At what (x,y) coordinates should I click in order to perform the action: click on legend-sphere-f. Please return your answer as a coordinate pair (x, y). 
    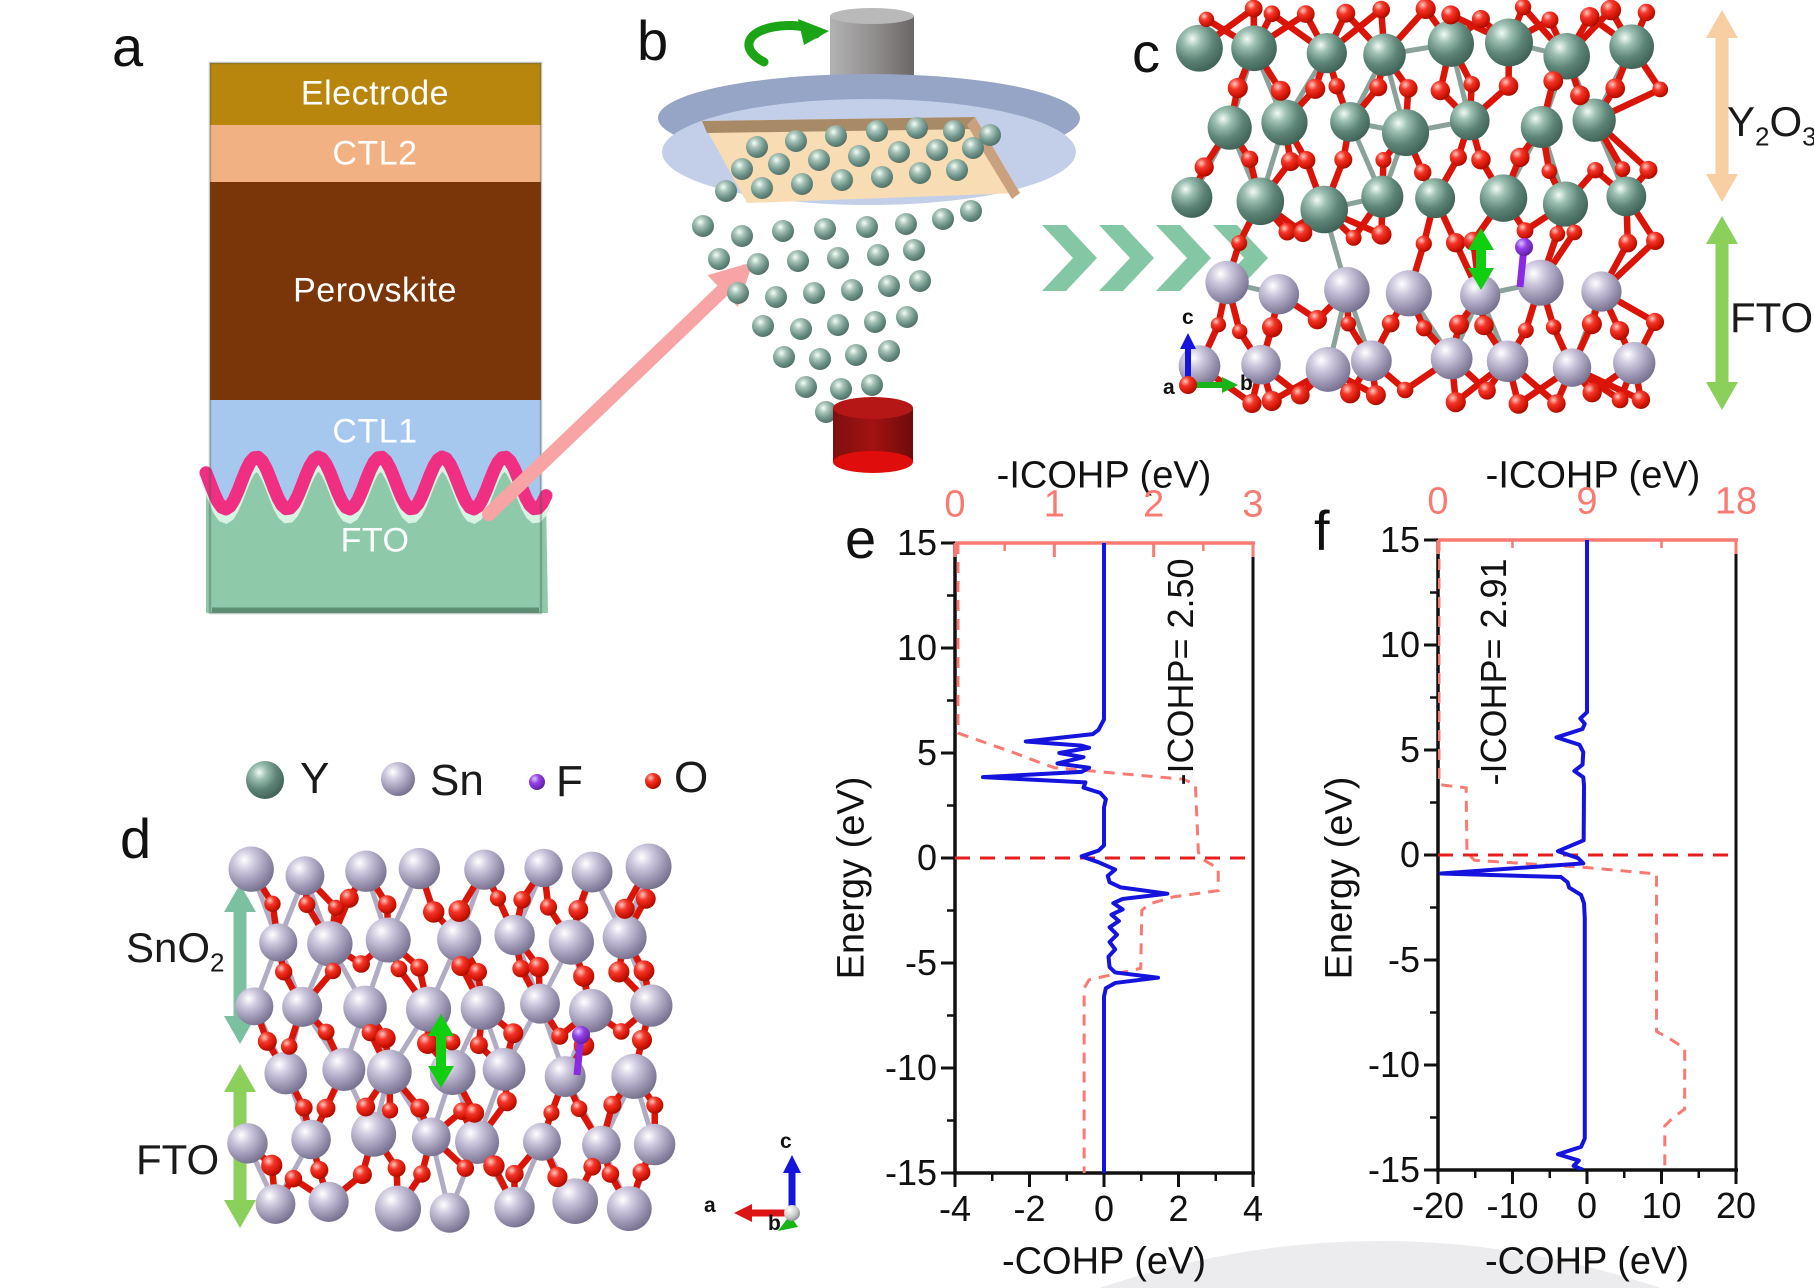
    Looking at the image, I should click on (537, 782).